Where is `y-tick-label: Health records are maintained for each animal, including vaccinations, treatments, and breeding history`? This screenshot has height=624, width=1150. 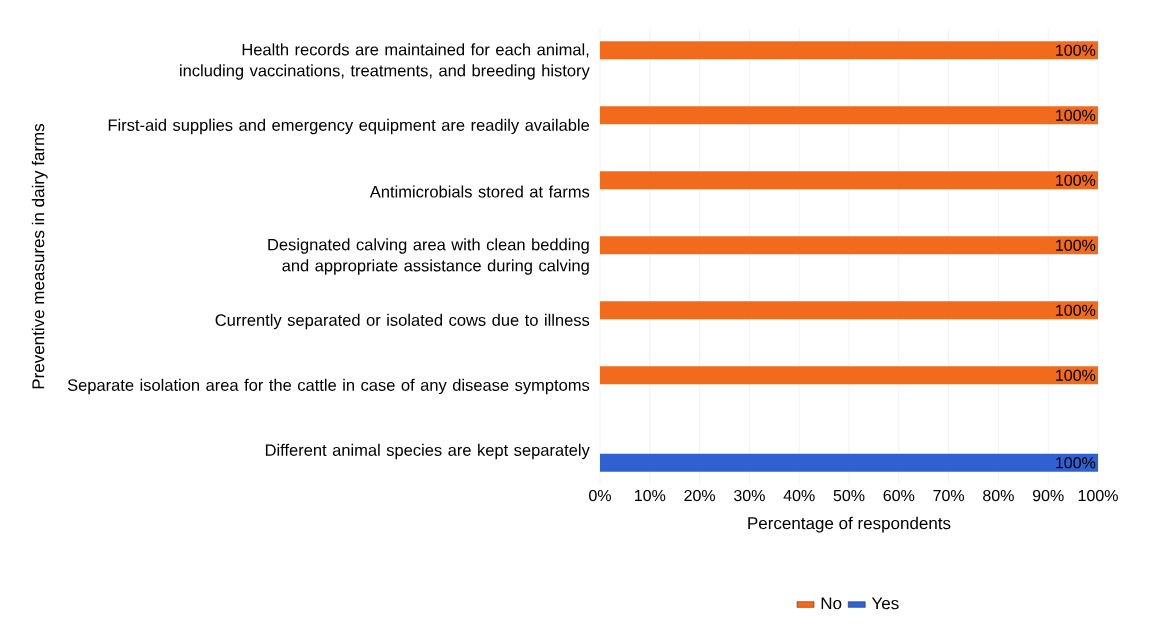 y-tick-label: Health records are maintained for each animal, including vaccinations, treatments, and breeding history is located at coordinates (385, 61).